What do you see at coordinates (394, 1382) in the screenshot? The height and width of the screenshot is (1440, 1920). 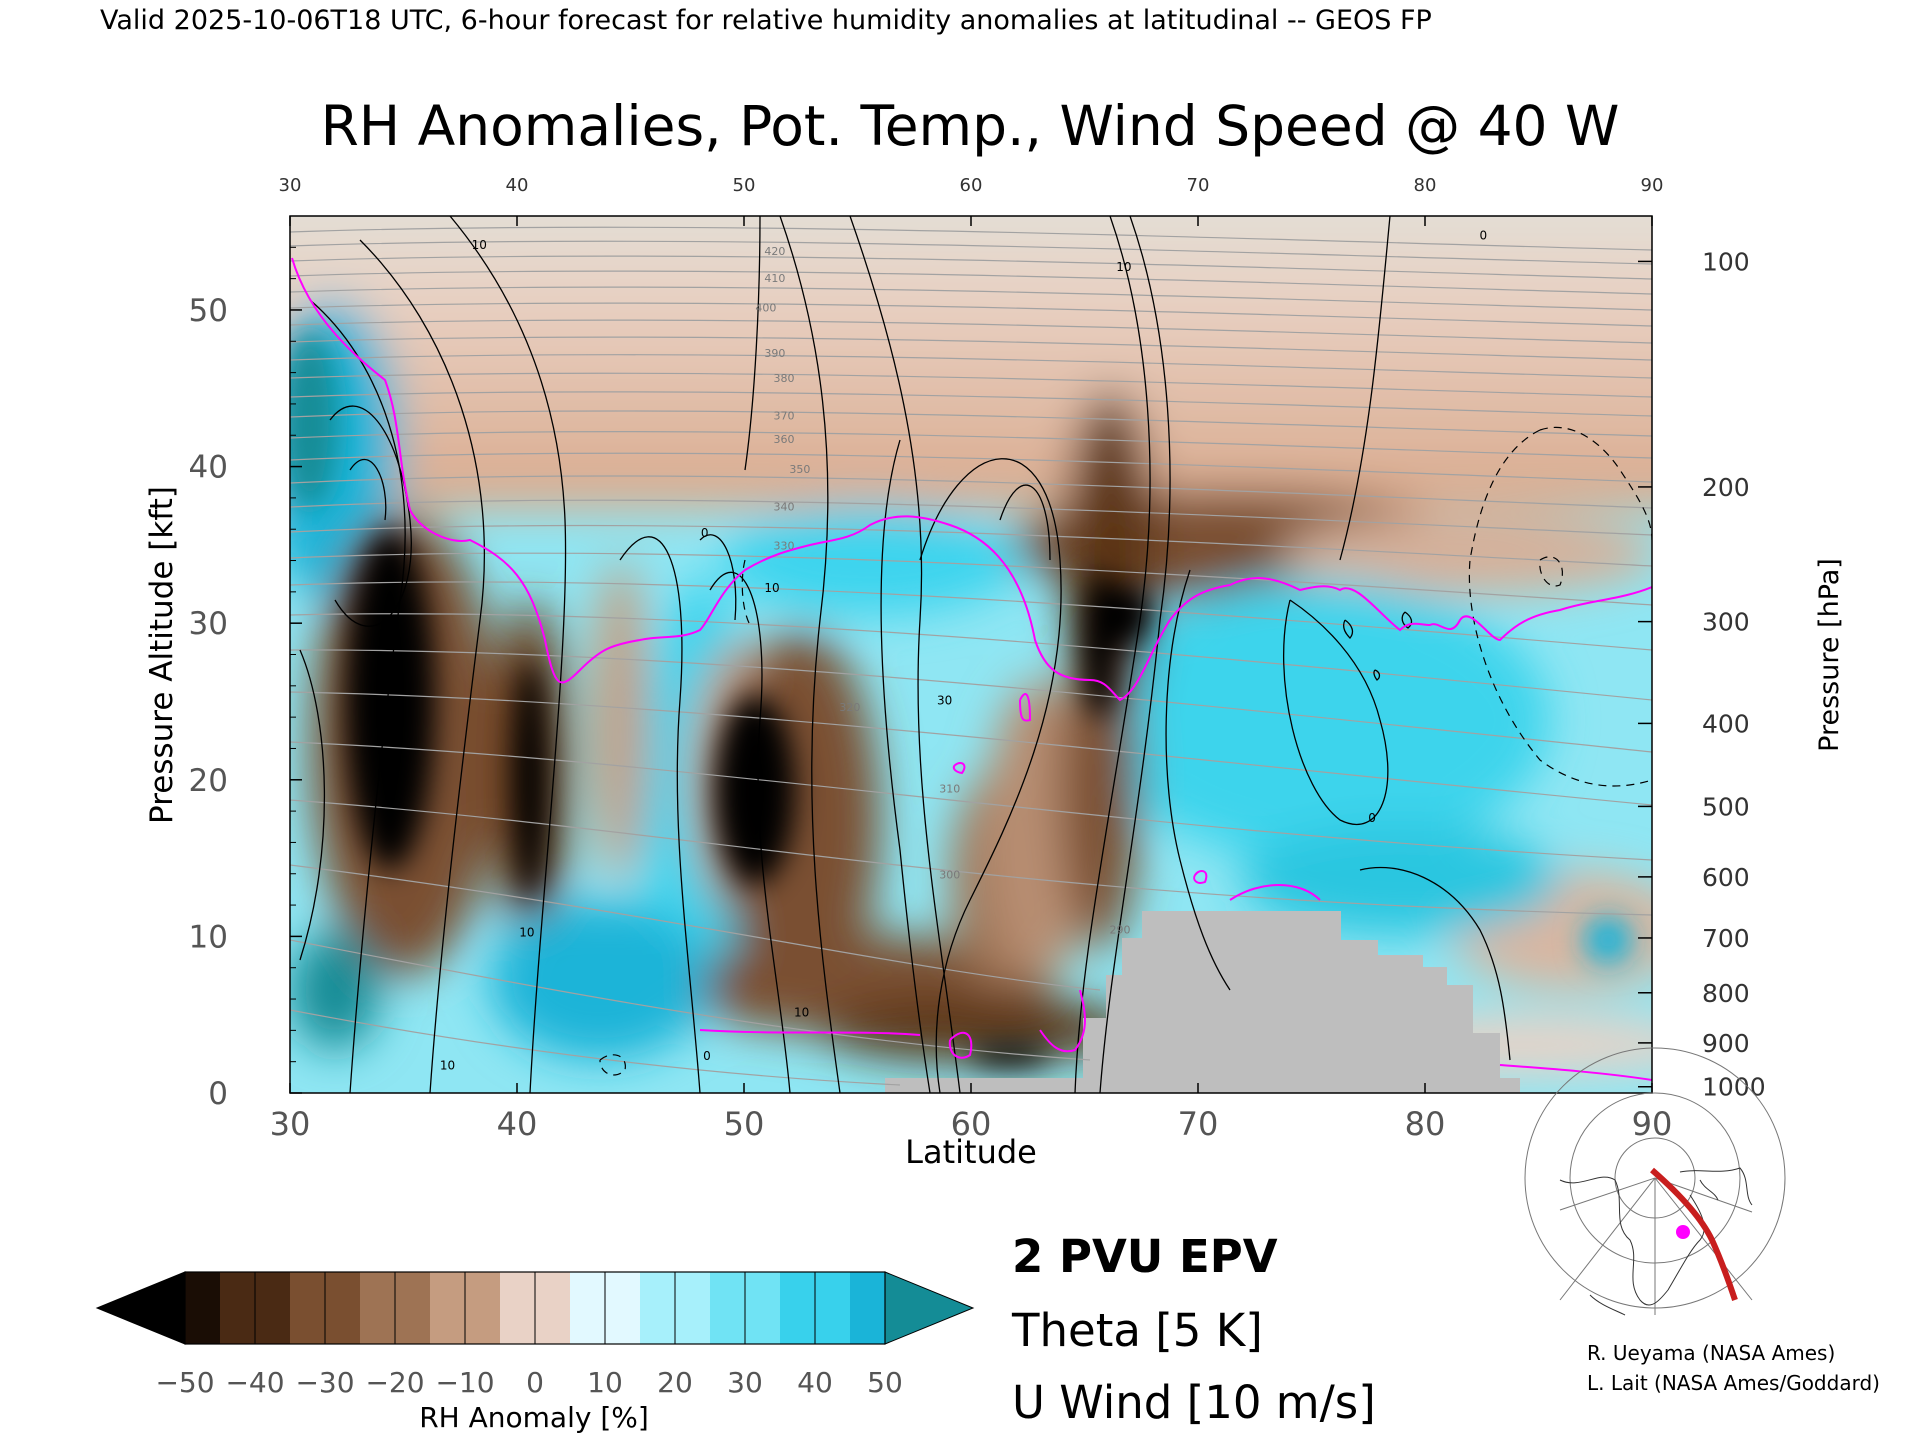 I see `colorbar-tick-label: −20` at bounding box center [394, 1382].